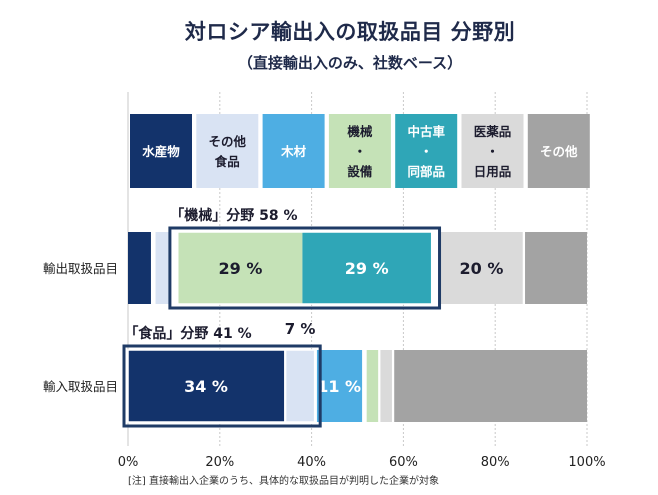 The height and width of the screenshot is (495, 658). I want to click on legend-label-machine: 設備, so click(360, 171).